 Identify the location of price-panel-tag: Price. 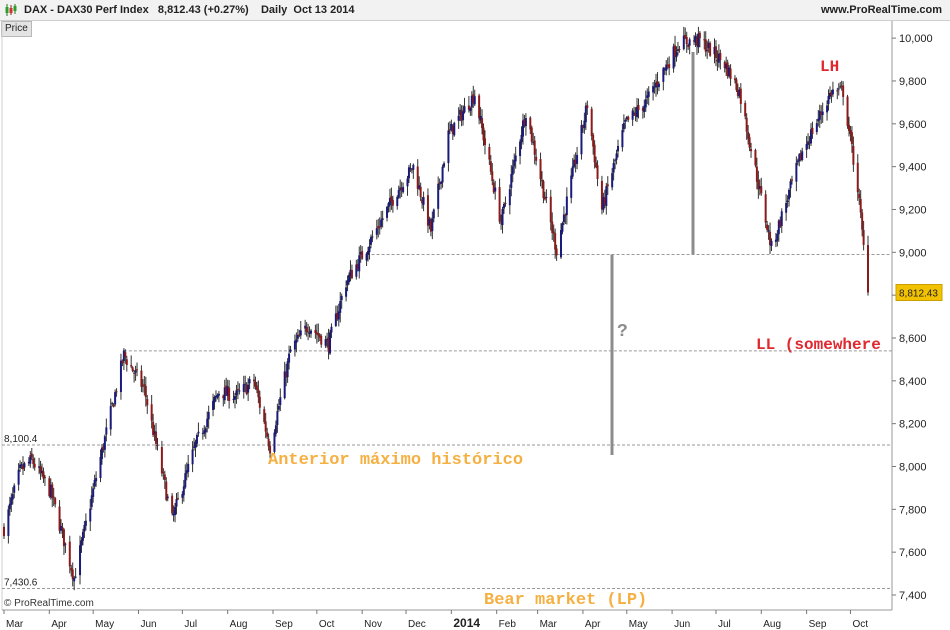
(16, 29).